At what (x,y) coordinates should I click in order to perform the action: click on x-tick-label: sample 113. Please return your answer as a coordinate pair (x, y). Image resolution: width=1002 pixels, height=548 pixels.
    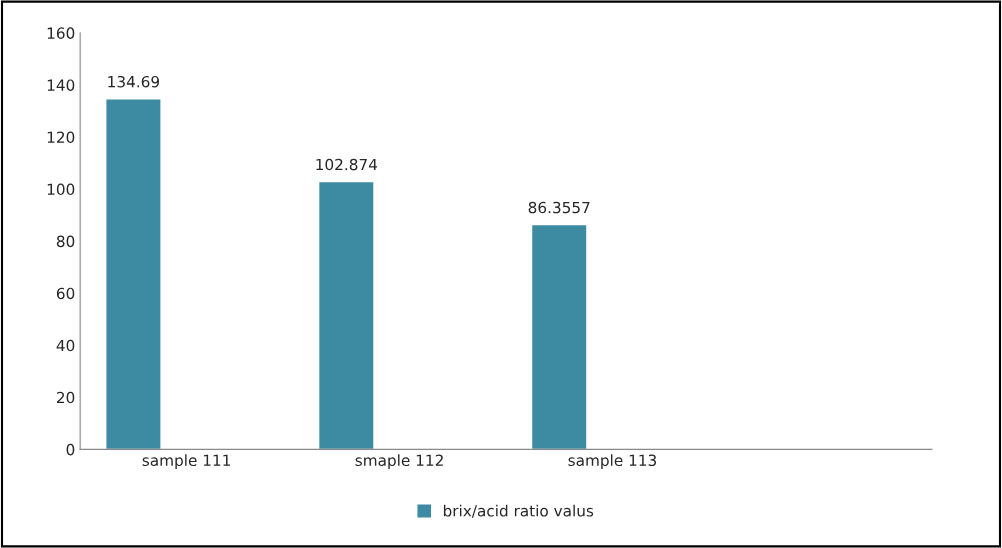
    Looking at the image, I should click on (612, 462).